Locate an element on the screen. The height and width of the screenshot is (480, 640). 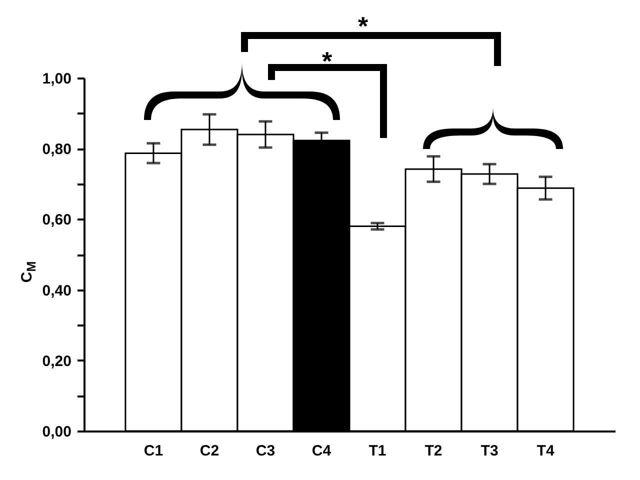
y-tick-label: 0,20 is located at coordinates (57, 361).